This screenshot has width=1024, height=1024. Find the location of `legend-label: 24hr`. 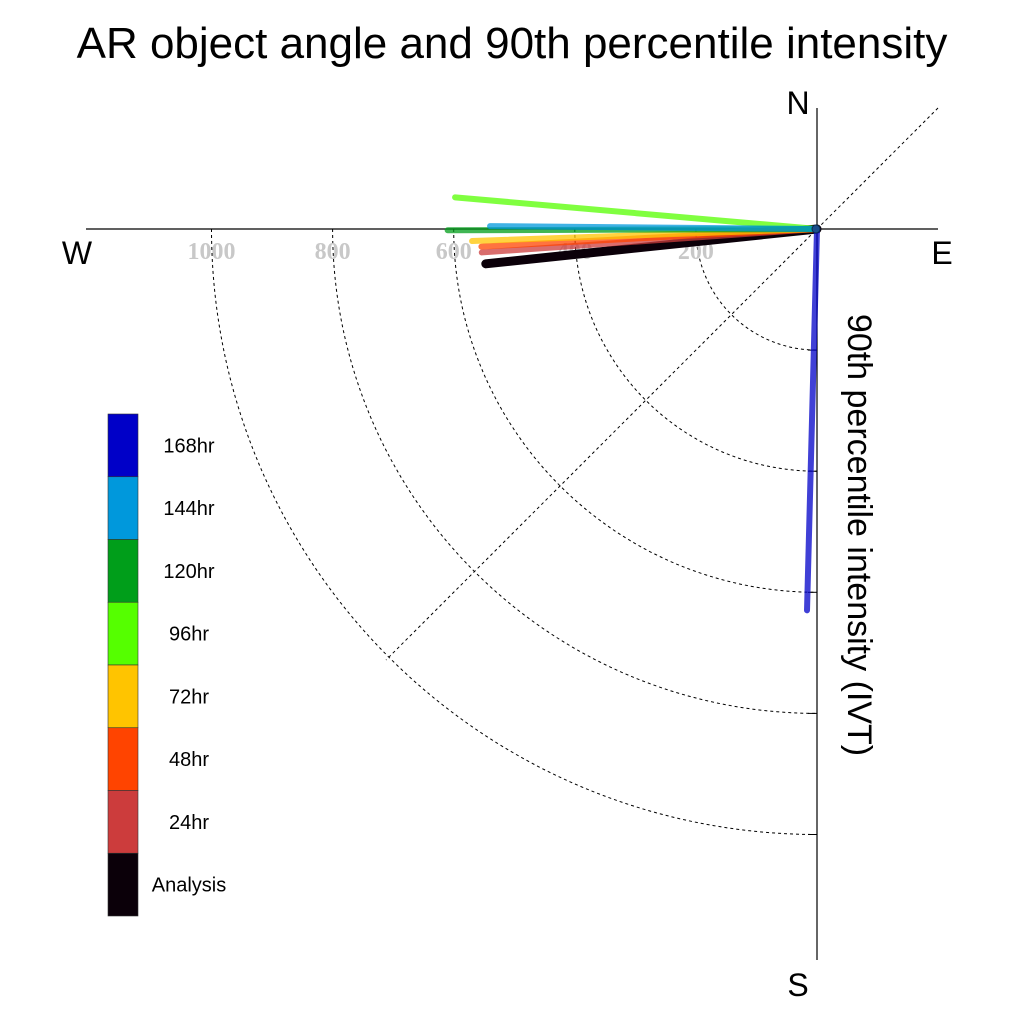

legend-label: 24hr is located at coordinates (189, 823).